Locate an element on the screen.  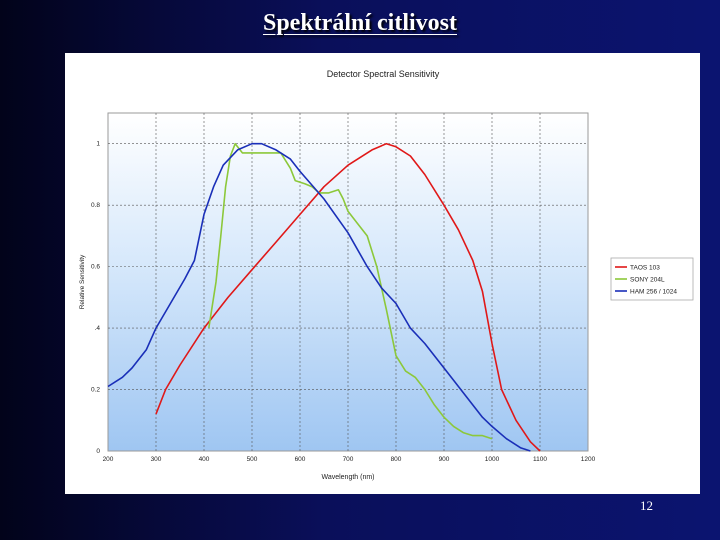
legend: TAOS 103 SONY 204L HAM 256 / 1024 is located at coordinates (652, 279).